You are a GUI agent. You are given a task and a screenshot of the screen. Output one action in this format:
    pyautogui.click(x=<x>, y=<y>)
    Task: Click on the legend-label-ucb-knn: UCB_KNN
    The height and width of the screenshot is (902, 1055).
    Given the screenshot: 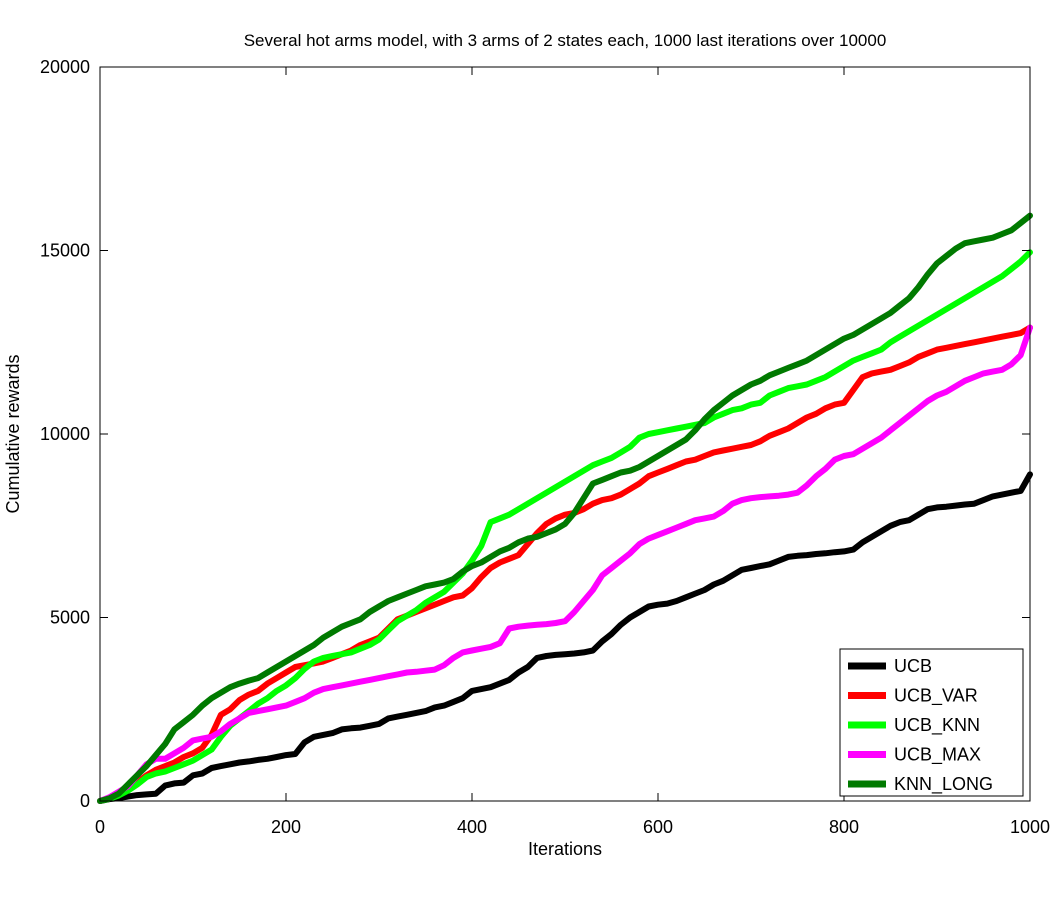 What is the action you would take?
    pyautogui.click(x=937, y=725)
    